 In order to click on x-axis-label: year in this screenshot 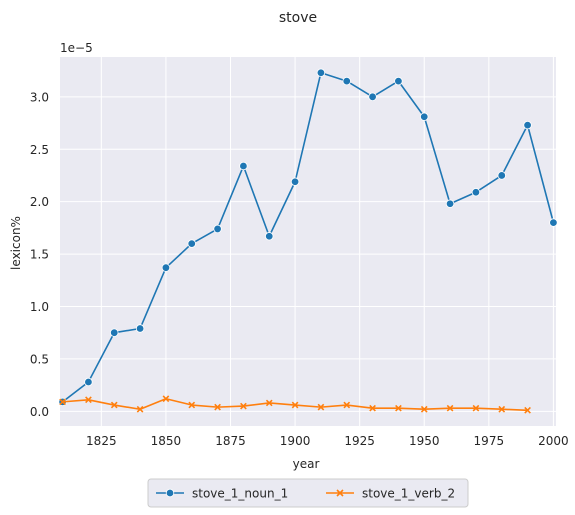, I will do `click(306, 464)`.